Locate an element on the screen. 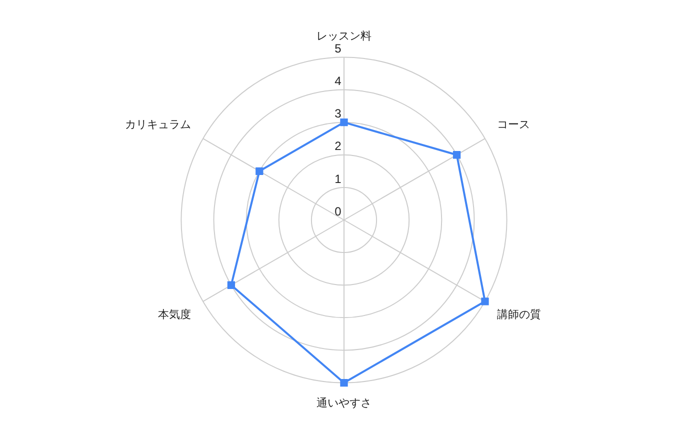  y-tick-label: 3 is located at coordinates (338, 113).